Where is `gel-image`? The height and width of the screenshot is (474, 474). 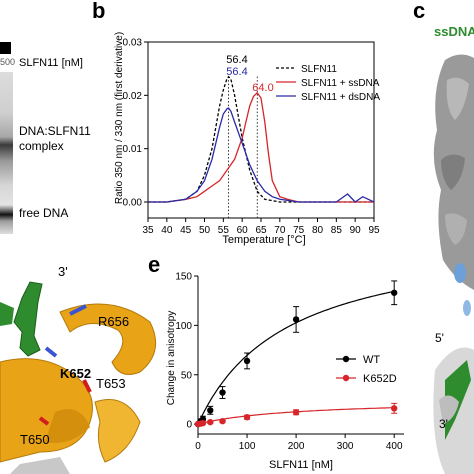 gel-image is located at coordinates (6, 153).